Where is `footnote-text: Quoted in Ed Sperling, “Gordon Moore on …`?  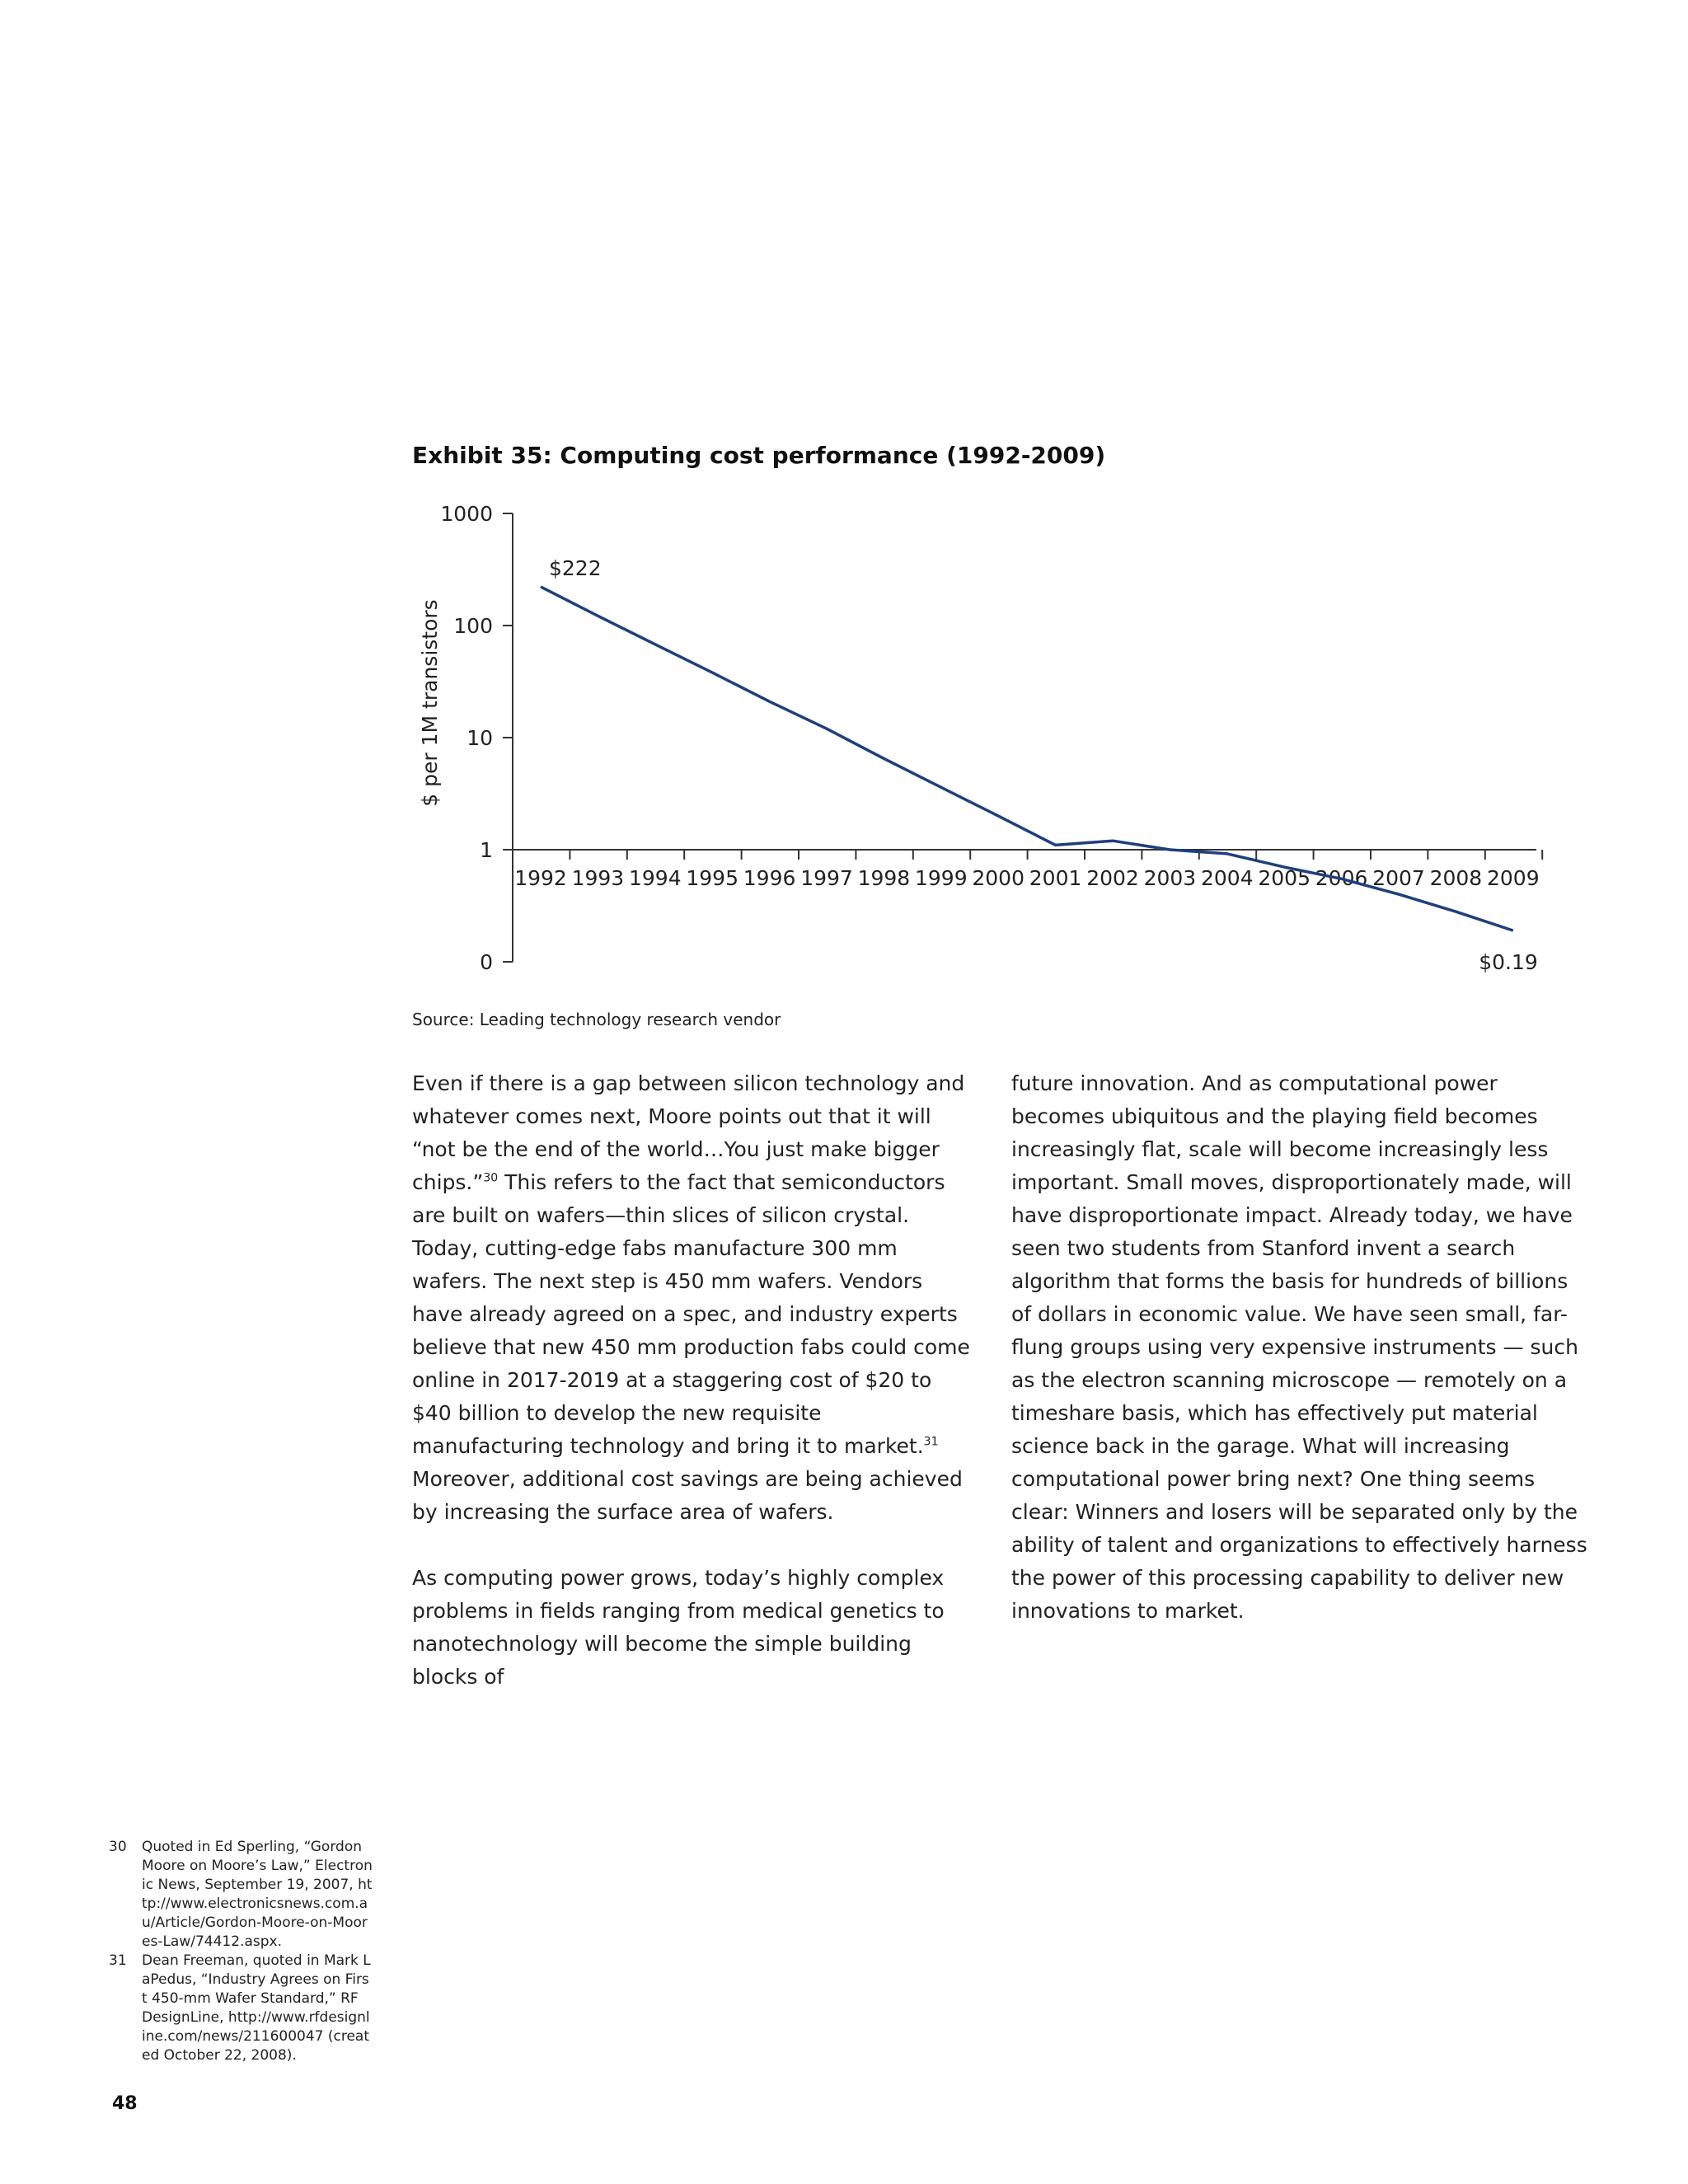
footnote-text: Quoted in Ed Sperling, “Gordon Moore on … is located at coordinates (257, 1894).